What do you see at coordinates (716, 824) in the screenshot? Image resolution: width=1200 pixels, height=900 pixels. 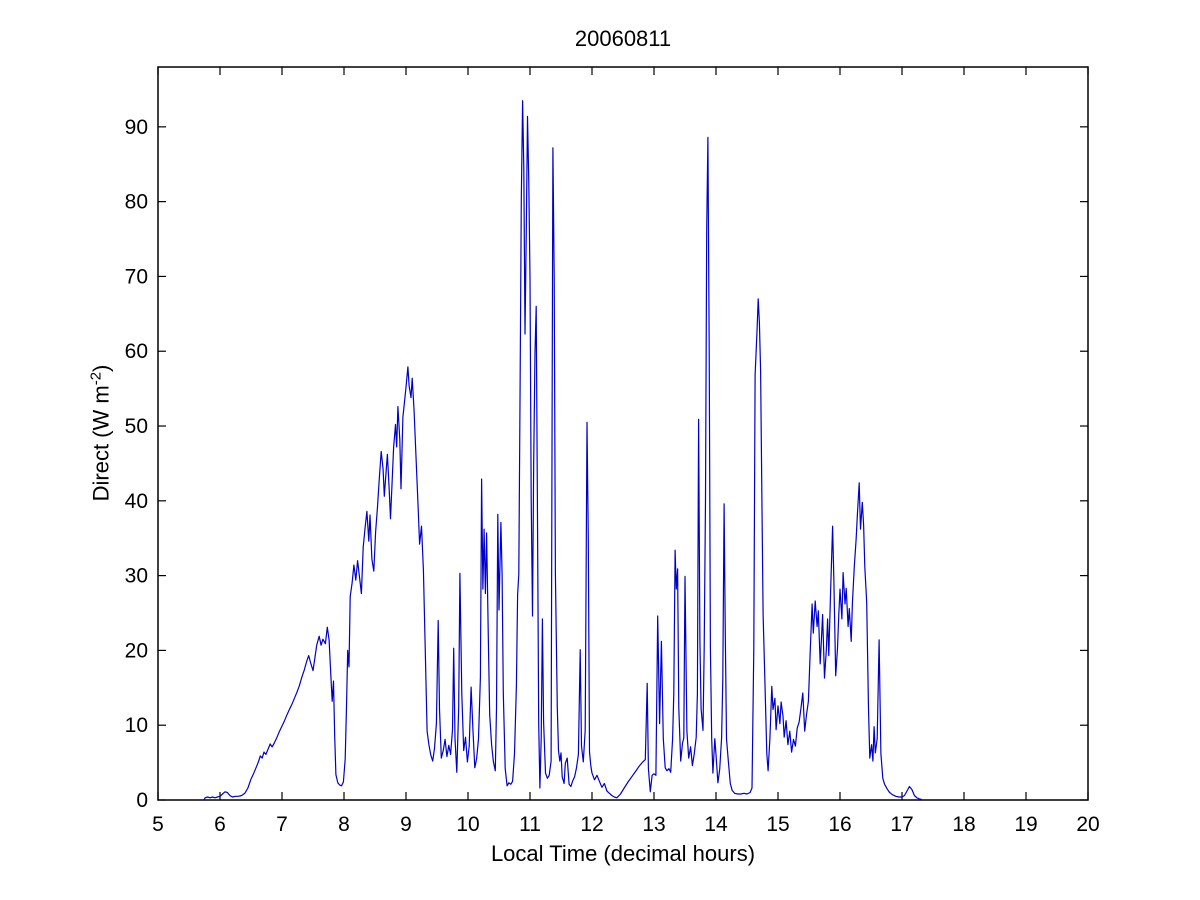 I see `x-tick-label: 14` at bounding box center [716, 824].